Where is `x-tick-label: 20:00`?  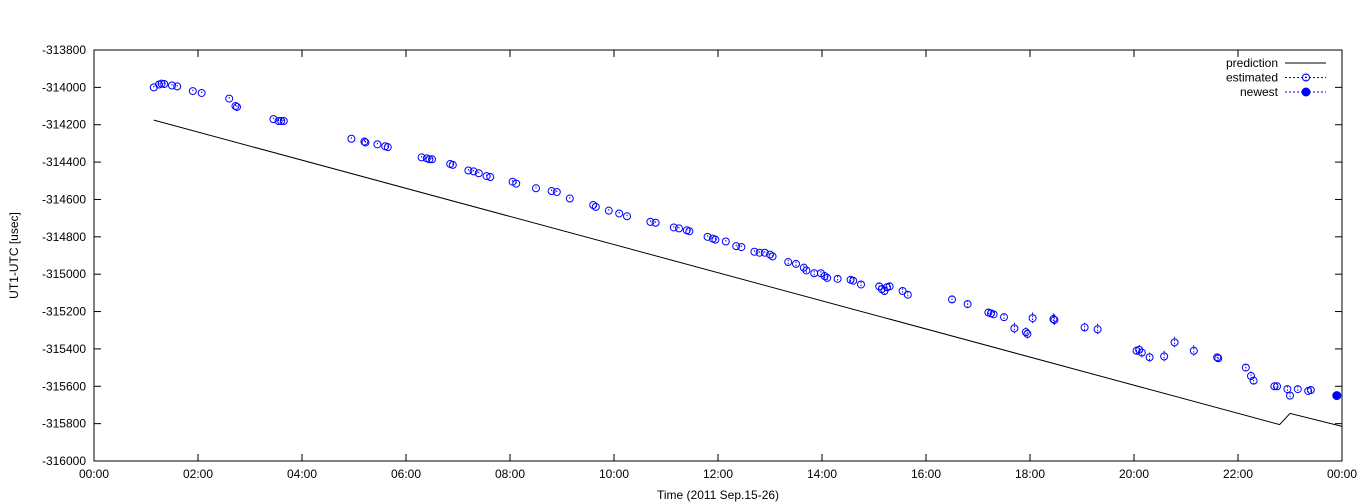 x-tick-label: 20:00 is located at coordinates (1134, 474).